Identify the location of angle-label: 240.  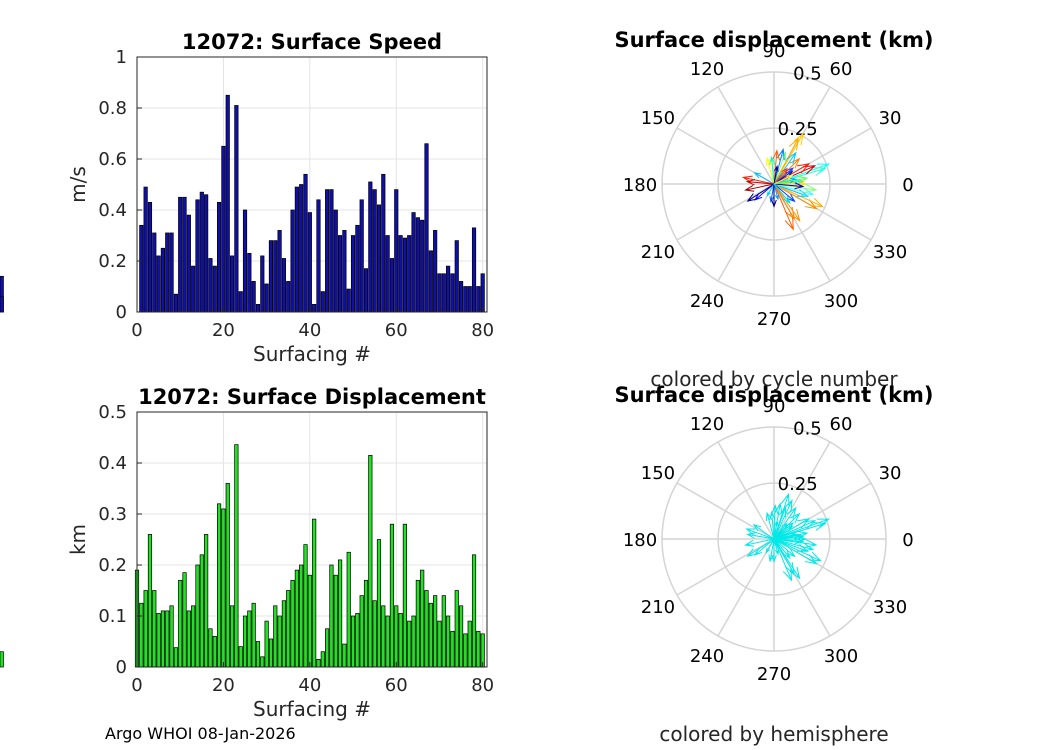
(707, 301).